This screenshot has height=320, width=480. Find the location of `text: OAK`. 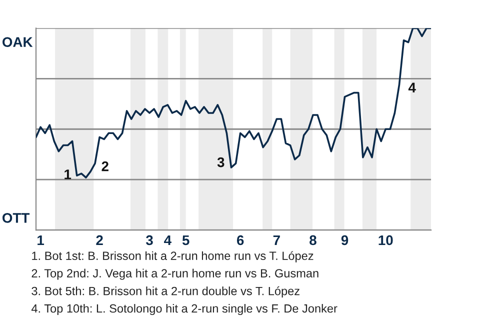

text: OAK is located at coordinates (17, 42).